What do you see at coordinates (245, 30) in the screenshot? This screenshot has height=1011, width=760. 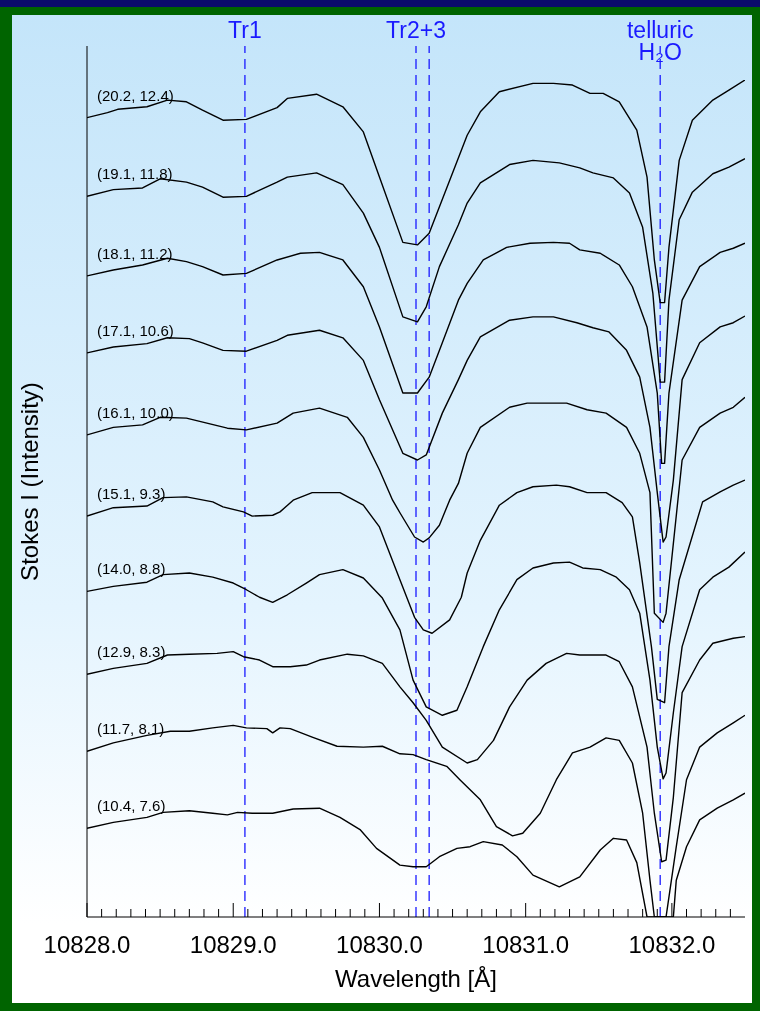 I see `ref-line-label: Tr1` at bounding box center [245, 30].